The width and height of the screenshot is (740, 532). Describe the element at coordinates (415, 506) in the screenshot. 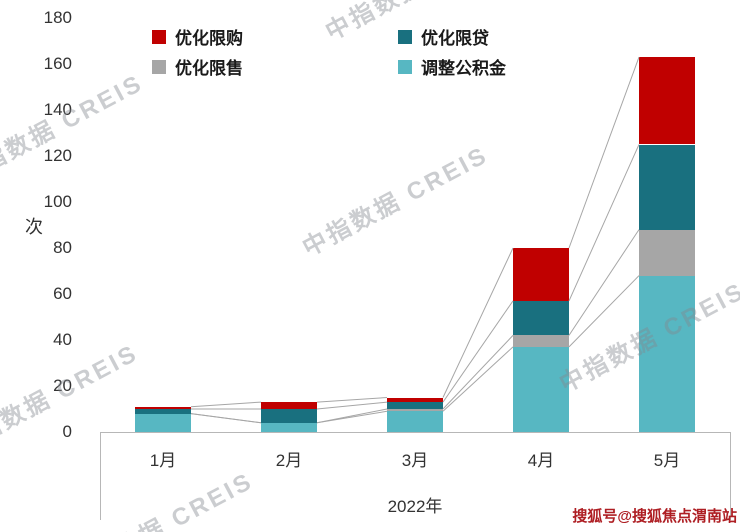

I see `x-axis-group-label: 2022年` at that location.